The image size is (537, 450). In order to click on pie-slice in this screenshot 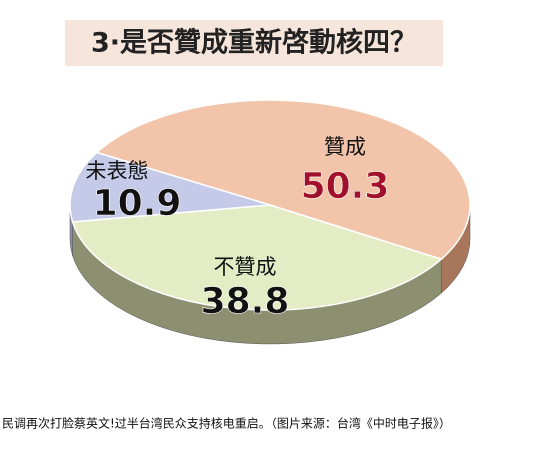, I will do `click(170, 187)`.